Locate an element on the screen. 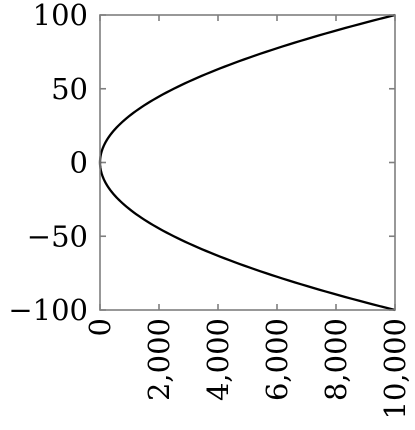  x-tick-label-5: 10,000 is located at coordinates (395, 368).